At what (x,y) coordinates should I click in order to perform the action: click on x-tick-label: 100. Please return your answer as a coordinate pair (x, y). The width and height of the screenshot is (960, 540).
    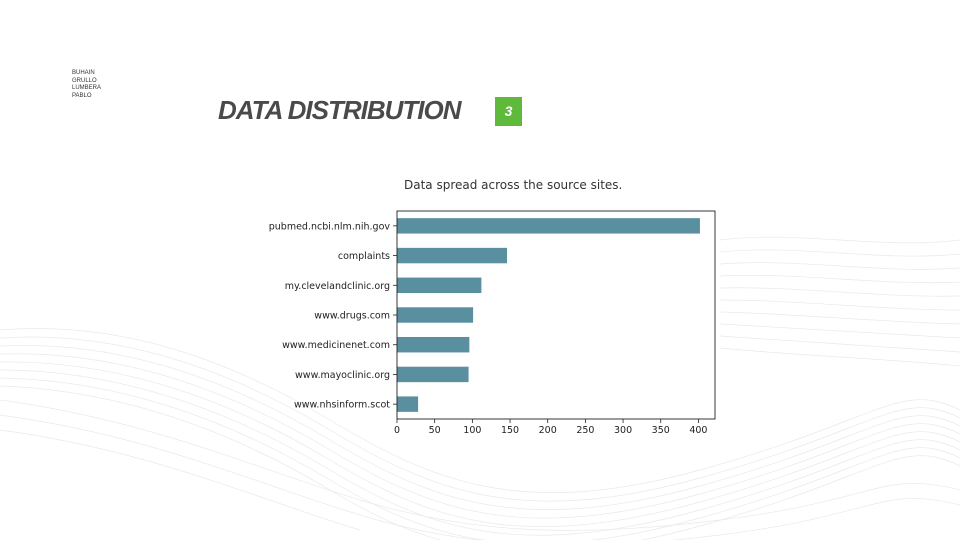
    Looking at the image, I should click on (472, 430).